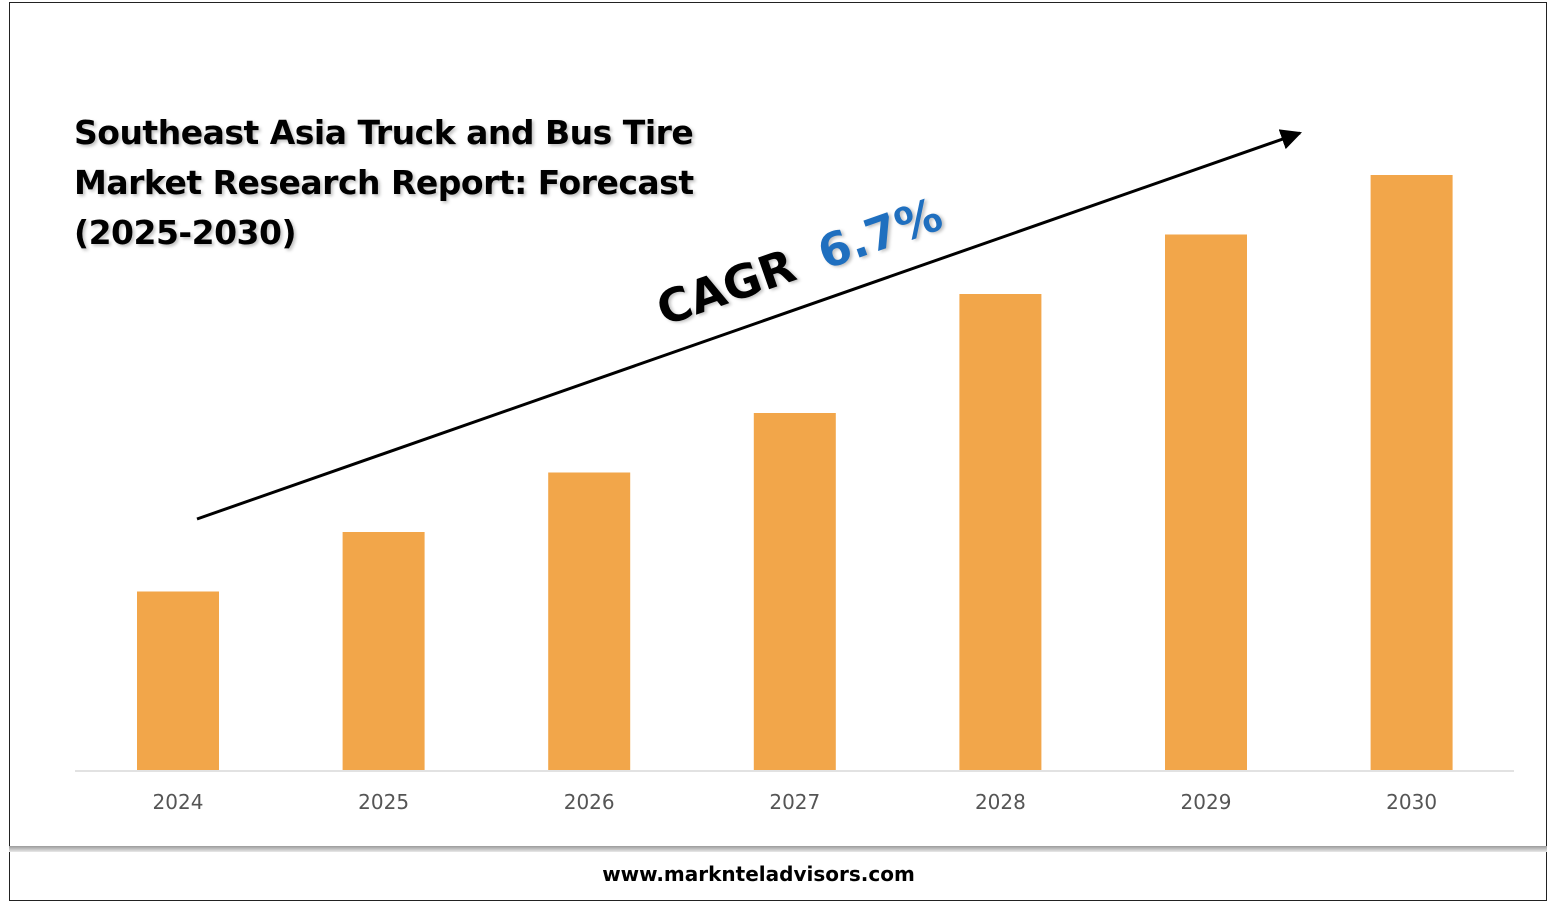  I want to click on x-tick-label-2028: 2028, so click(1000, 802).